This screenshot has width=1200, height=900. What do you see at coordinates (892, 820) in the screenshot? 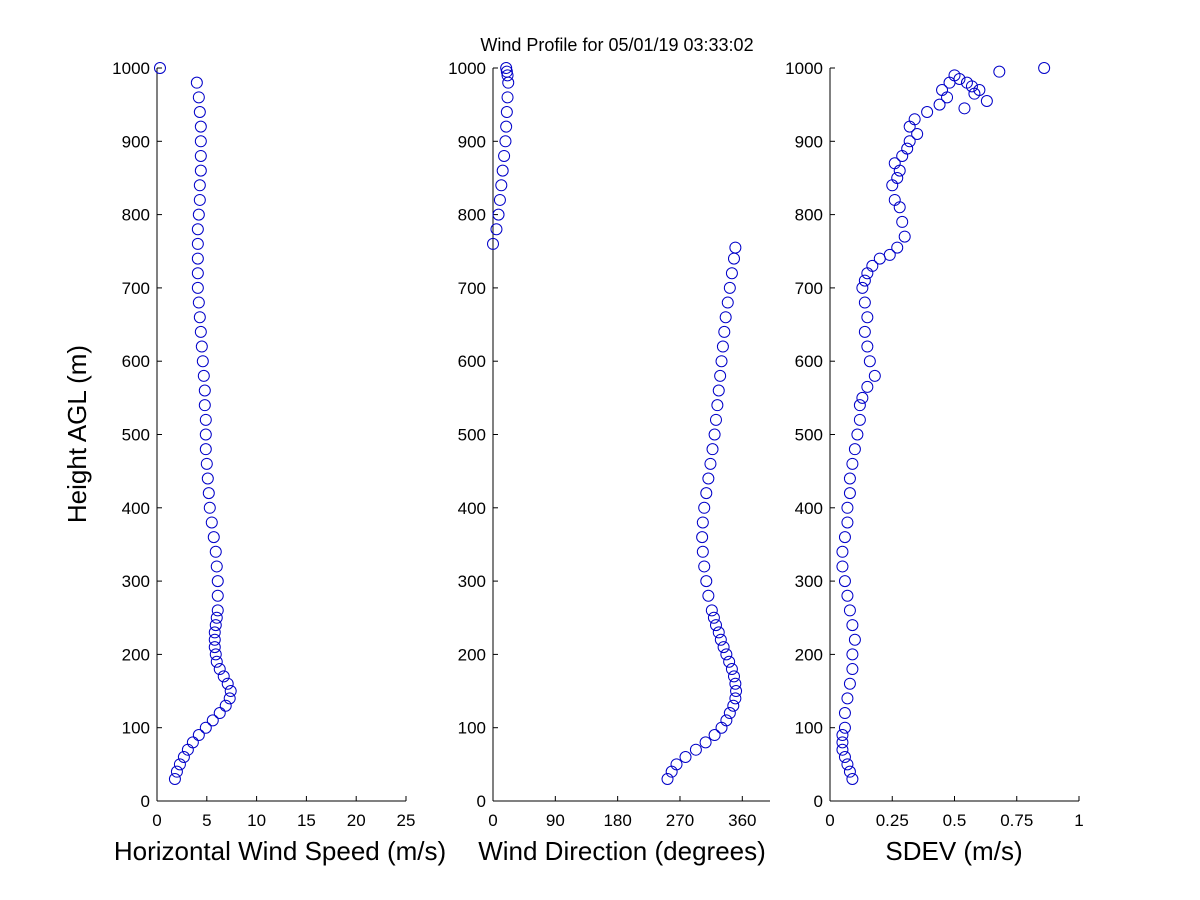
I see `x-tick-label: 0.25` at bounding box center [892, 820].